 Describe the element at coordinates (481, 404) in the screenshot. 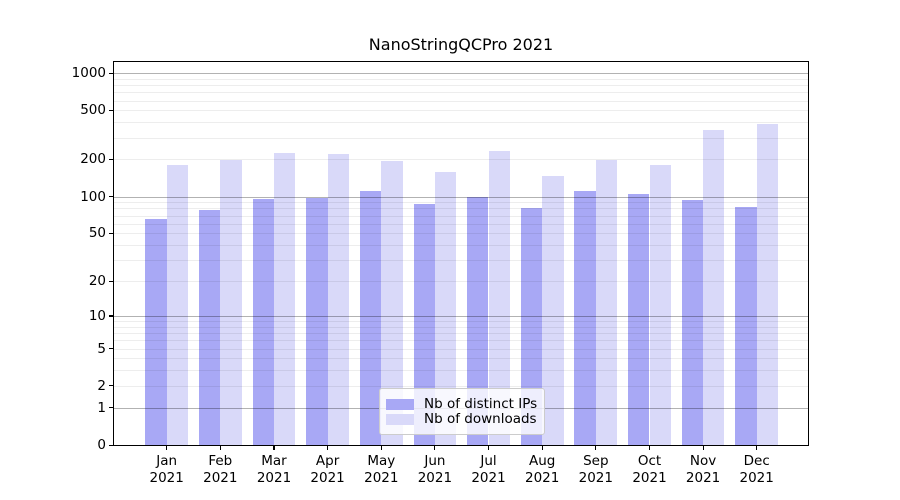

I see `legend-label-distinct-ips: Nb of distinct IPs` at that location.